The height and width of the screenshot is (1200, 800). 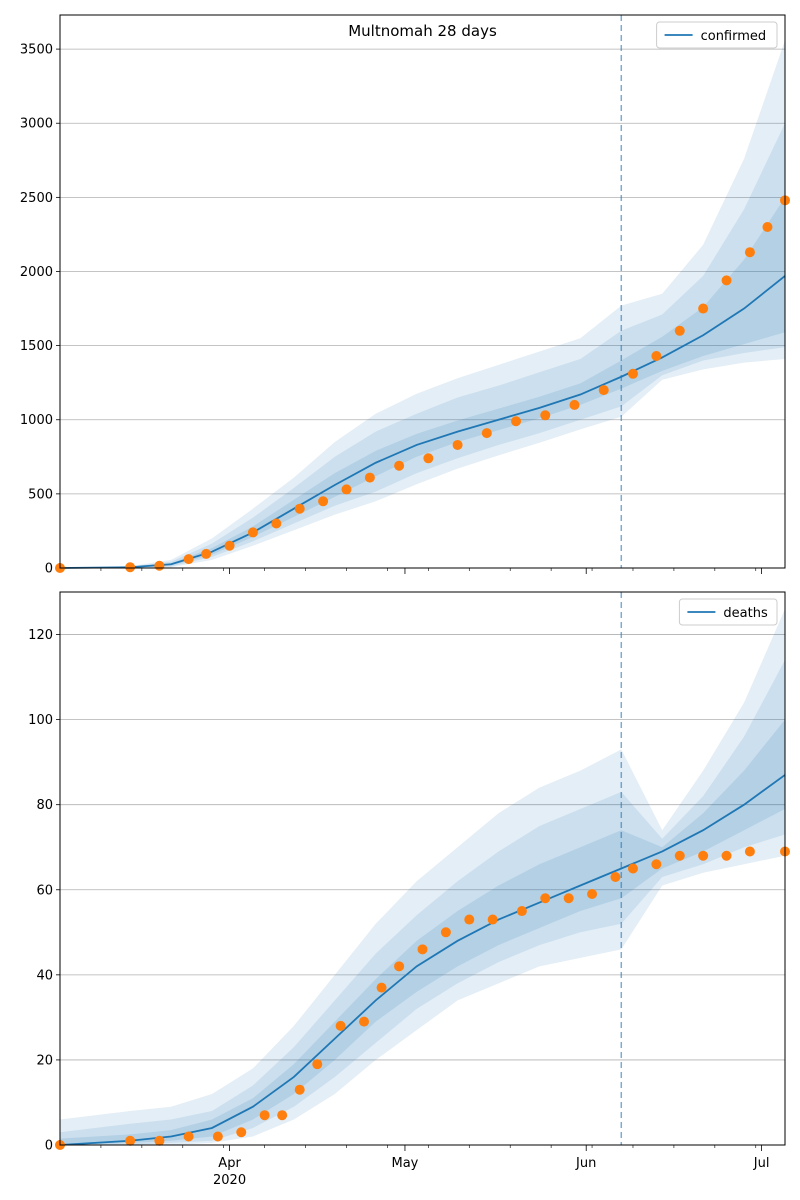 I want to click on y-tick-label: 80, so click(x=44, y=805).